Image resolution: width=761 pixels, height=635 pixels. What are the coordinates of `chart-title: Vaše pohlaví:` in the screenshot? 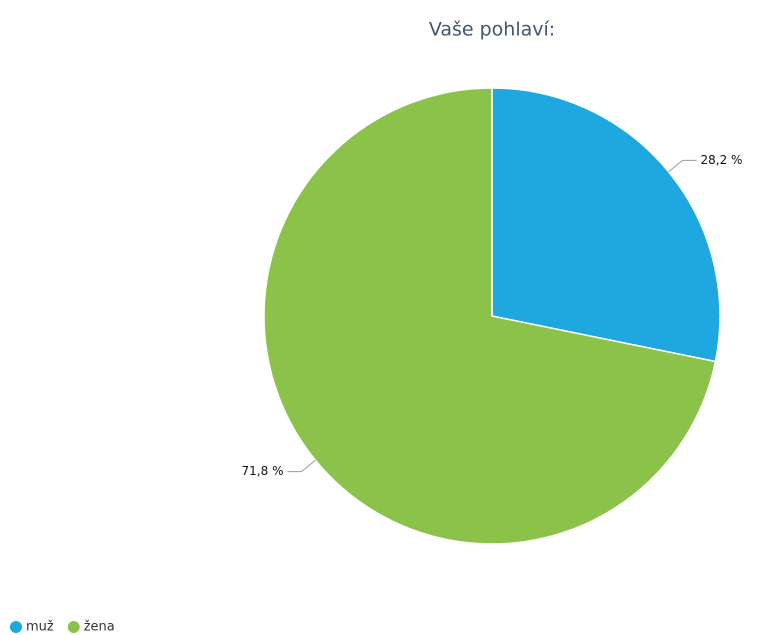 It's located at (492, 30).